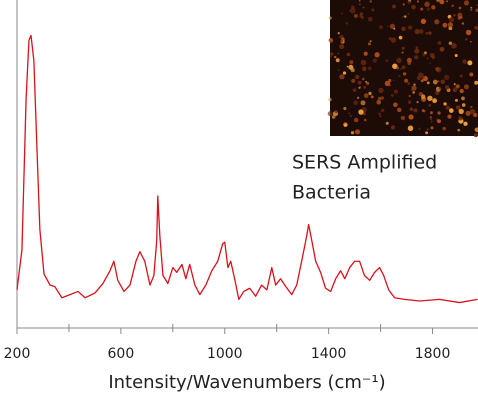  I want to click on x-tick-label: 200, so click(17, 354).